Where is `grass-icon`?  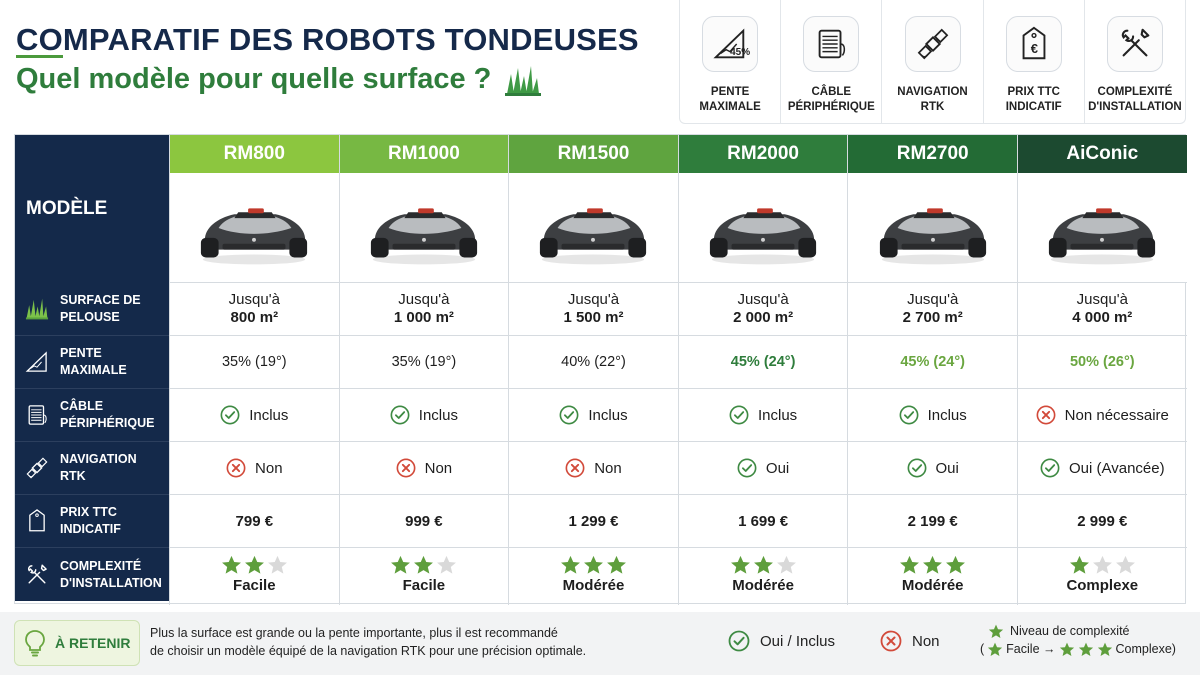
grass-icon is located at coordinates (37, 309).